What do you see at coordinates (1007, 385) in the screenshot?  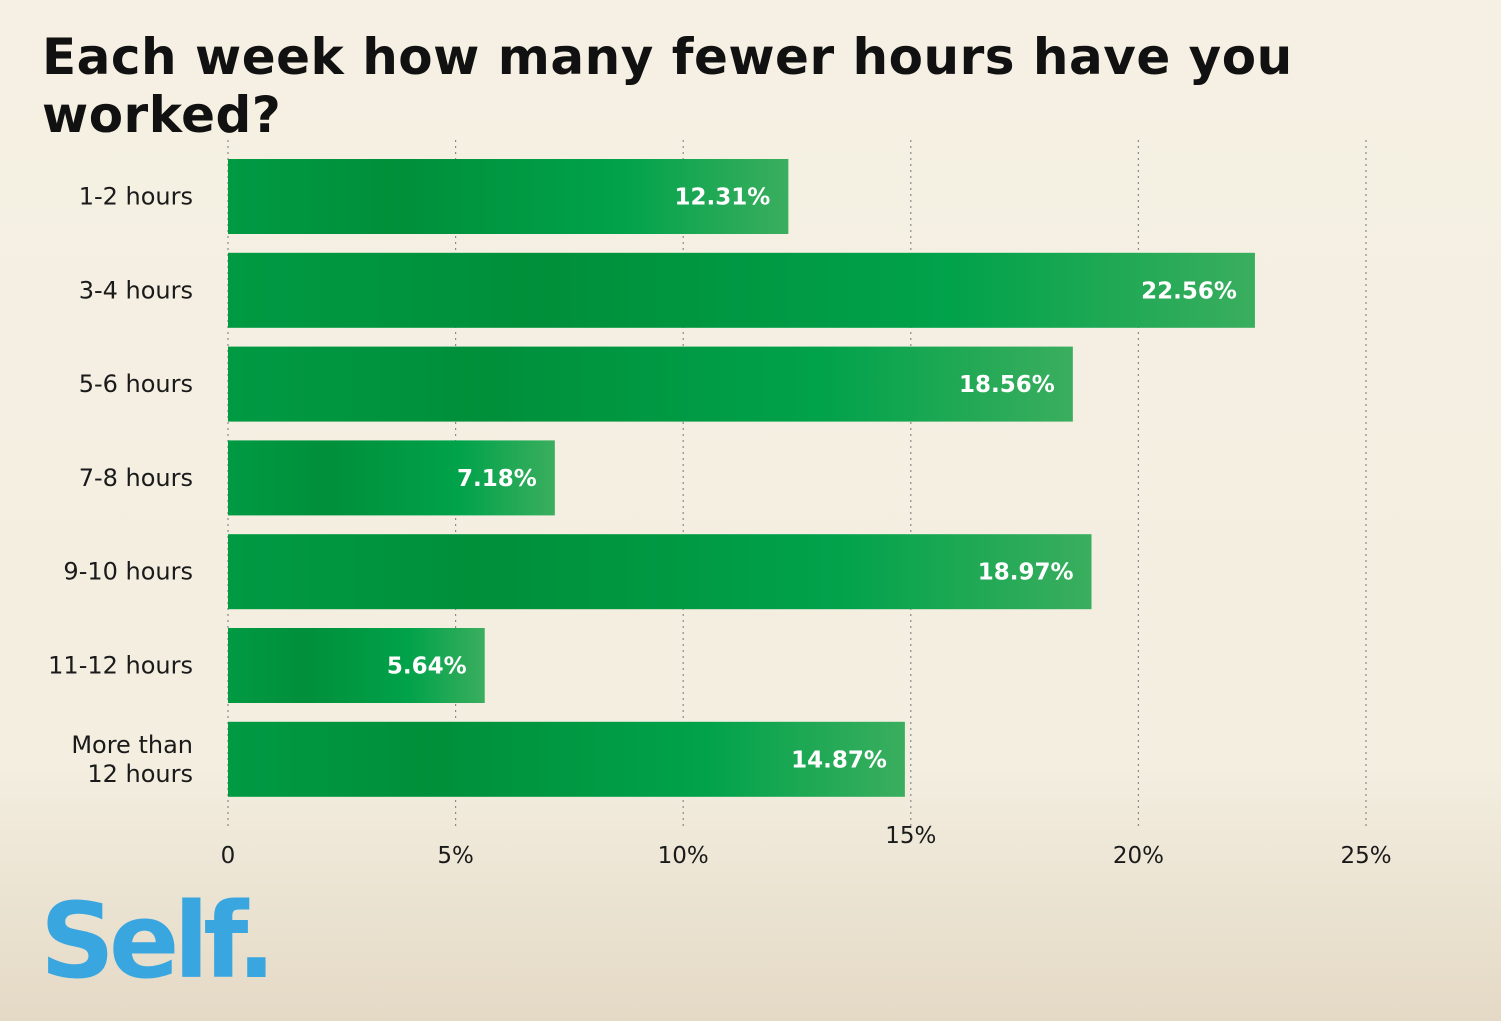 I see `bar-value-label: 18.56%` at bounding box center [1007, 385].